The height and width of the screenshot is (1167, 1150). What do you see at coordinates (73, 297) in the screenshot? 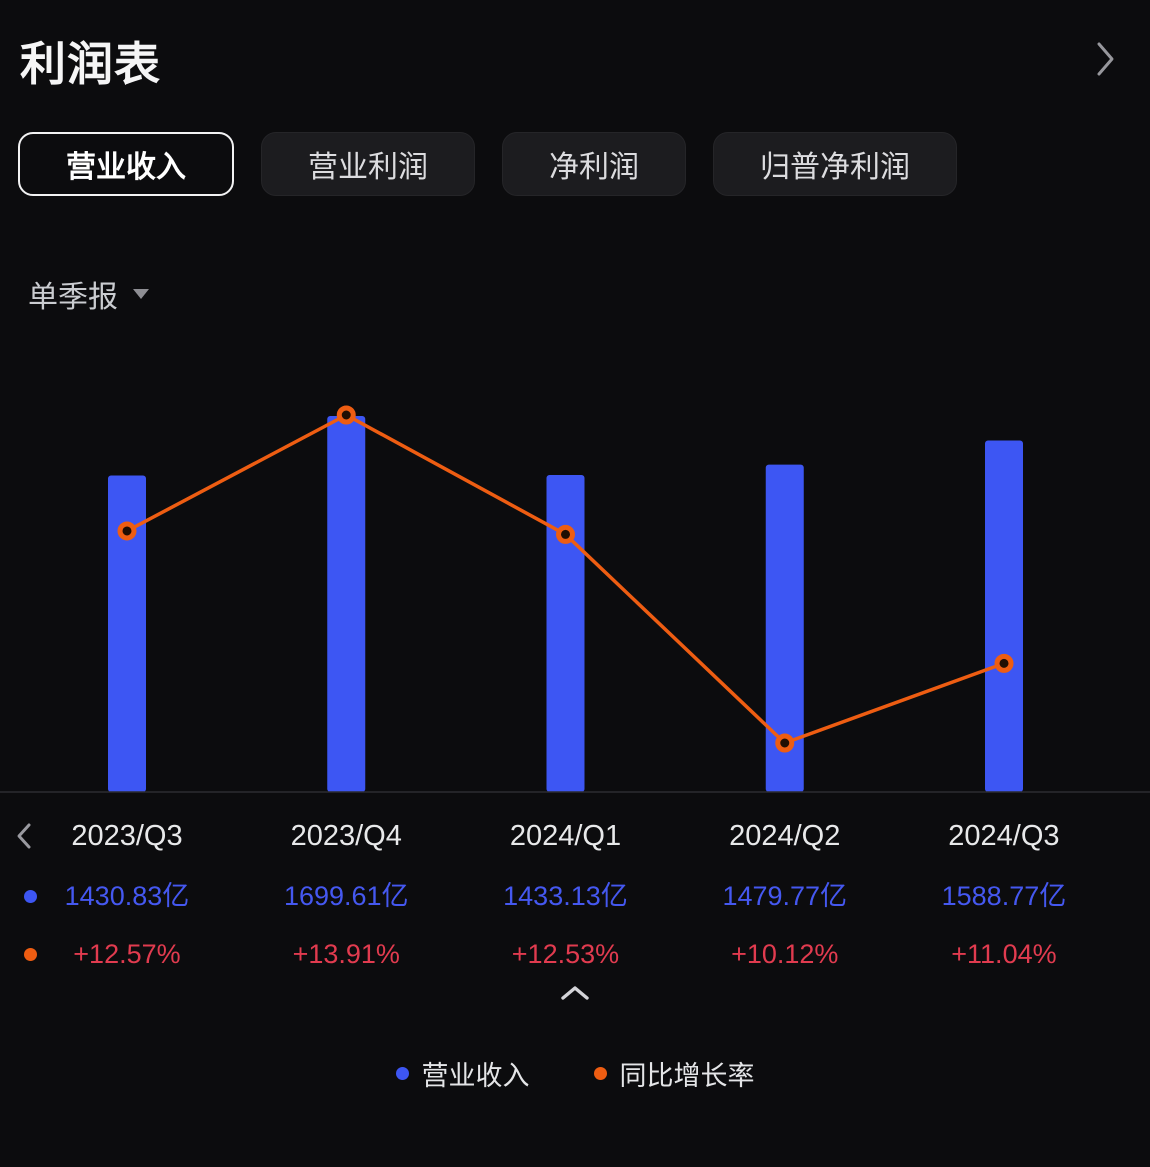
I see `period-selector-value: 单季报` at bounding box center [73, 297].